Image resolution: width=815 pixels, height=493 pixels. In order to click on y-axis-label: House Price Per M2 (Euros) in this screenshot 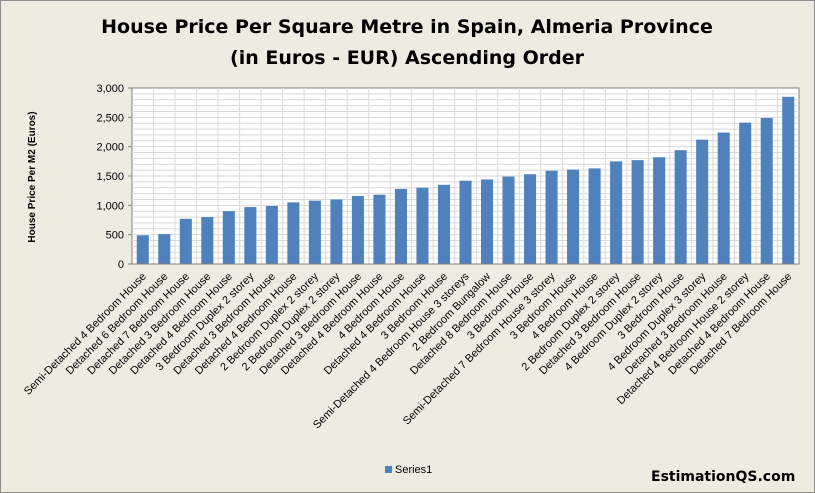, I will do `click(32, 176)`.